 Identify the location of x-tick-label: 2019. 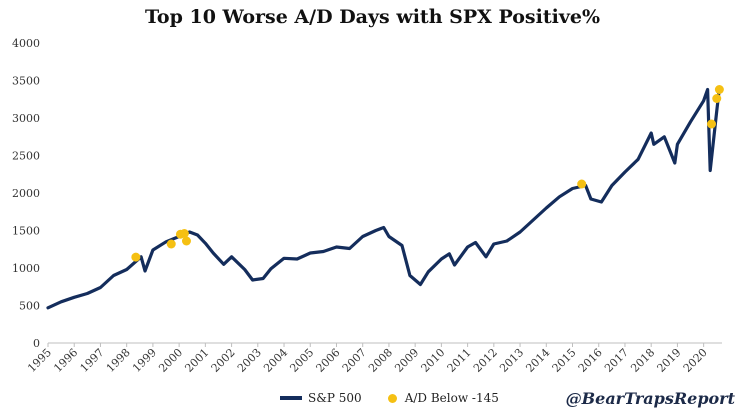
(669, 360).